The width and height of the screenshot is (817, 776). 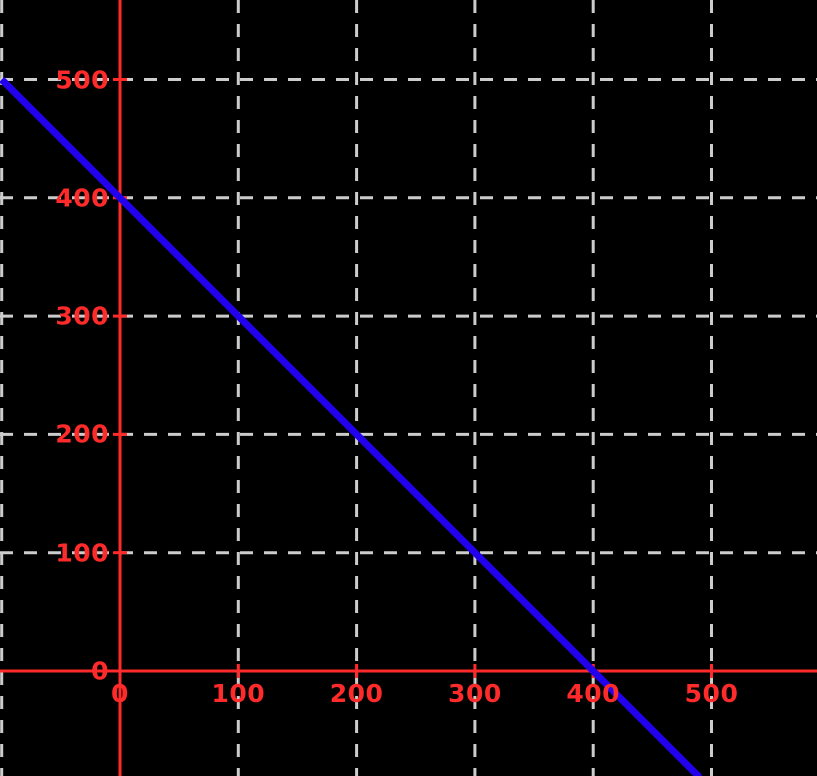 I want to click on y-tick-label: 400, so click(x=82, y=198).